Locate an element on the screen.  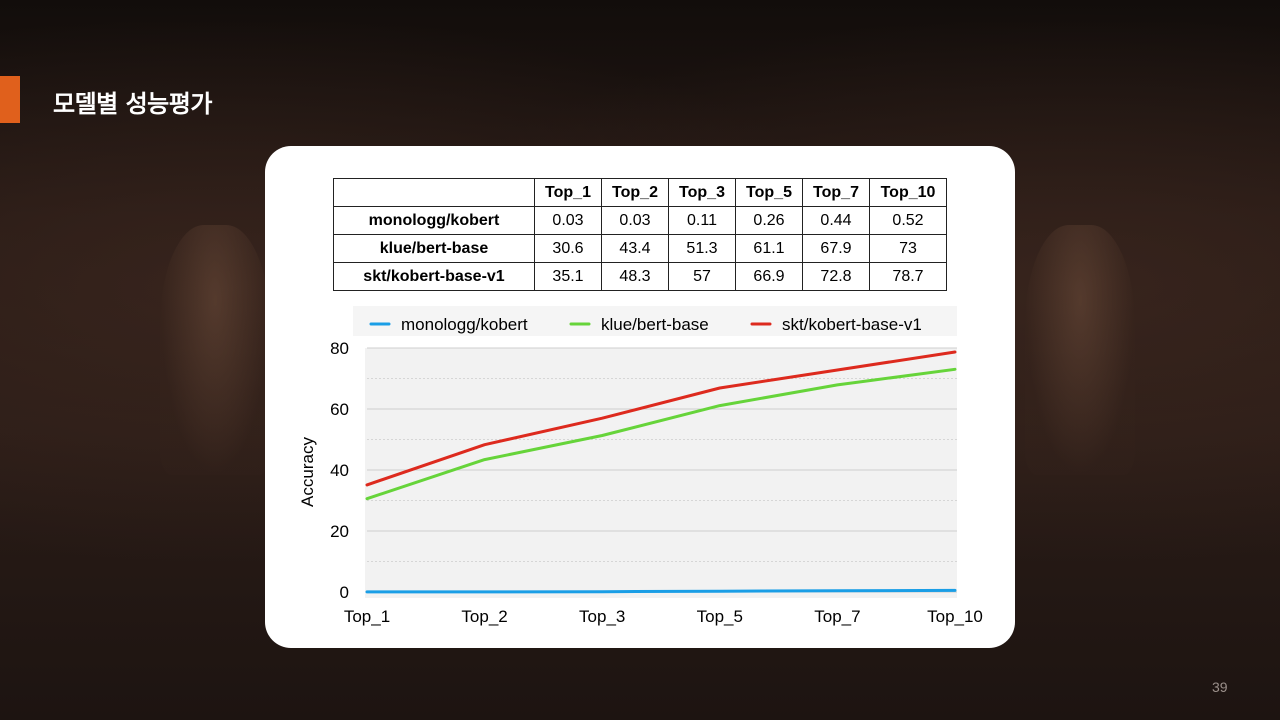
table-cell: 61.1 is located at coordinates (769, 248).